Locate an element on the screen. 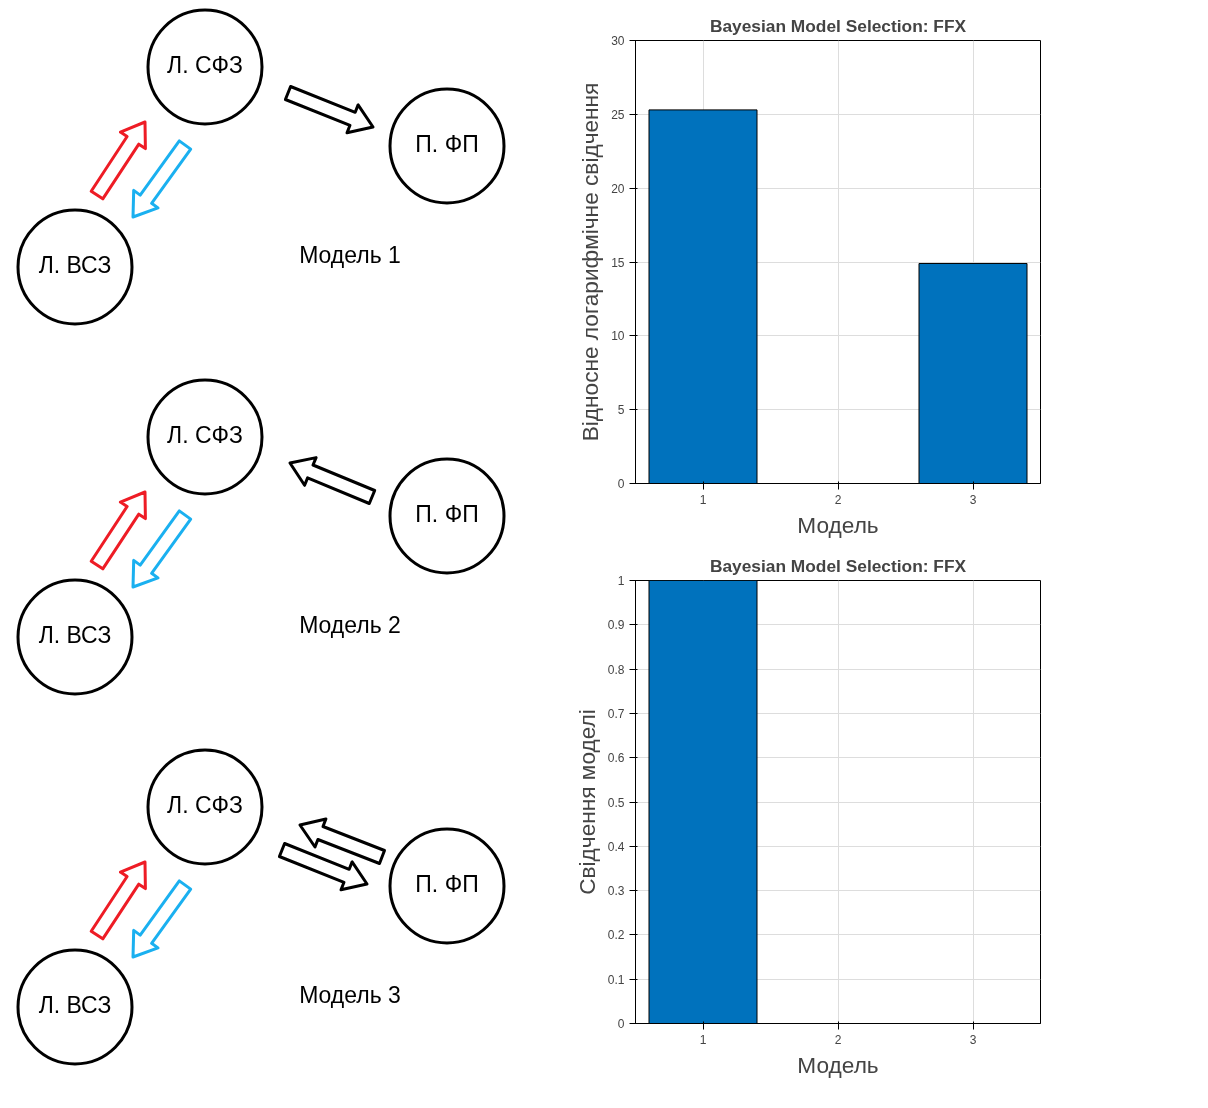 The image size is (1208, 1108). y-tick-label: 5 is located at coordinates (621, 410).